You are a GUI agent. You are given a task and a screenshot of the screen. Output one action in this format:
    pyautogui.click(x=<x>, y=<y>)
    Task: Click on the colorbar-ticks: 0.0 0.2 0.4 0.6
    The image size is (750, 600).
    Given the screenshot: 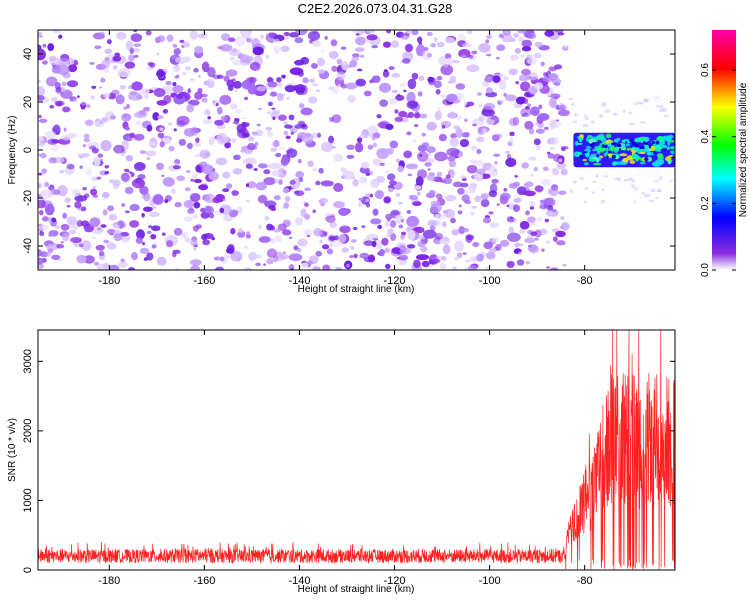 What is the action you would take?
    pyautogui.click(x=718, y=170)
    